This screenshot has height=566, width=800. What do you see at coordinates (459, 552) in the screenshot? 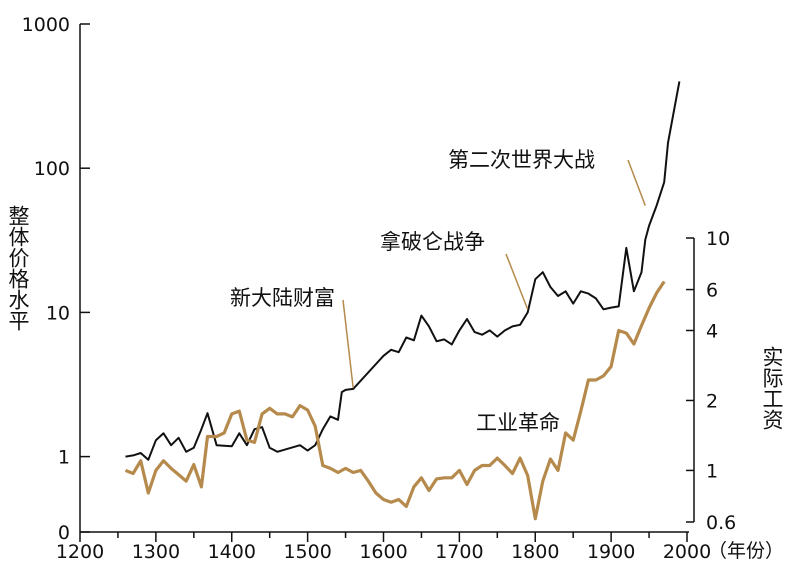
I see `x-tick-label: 1700` at bounding box center [459, 552].